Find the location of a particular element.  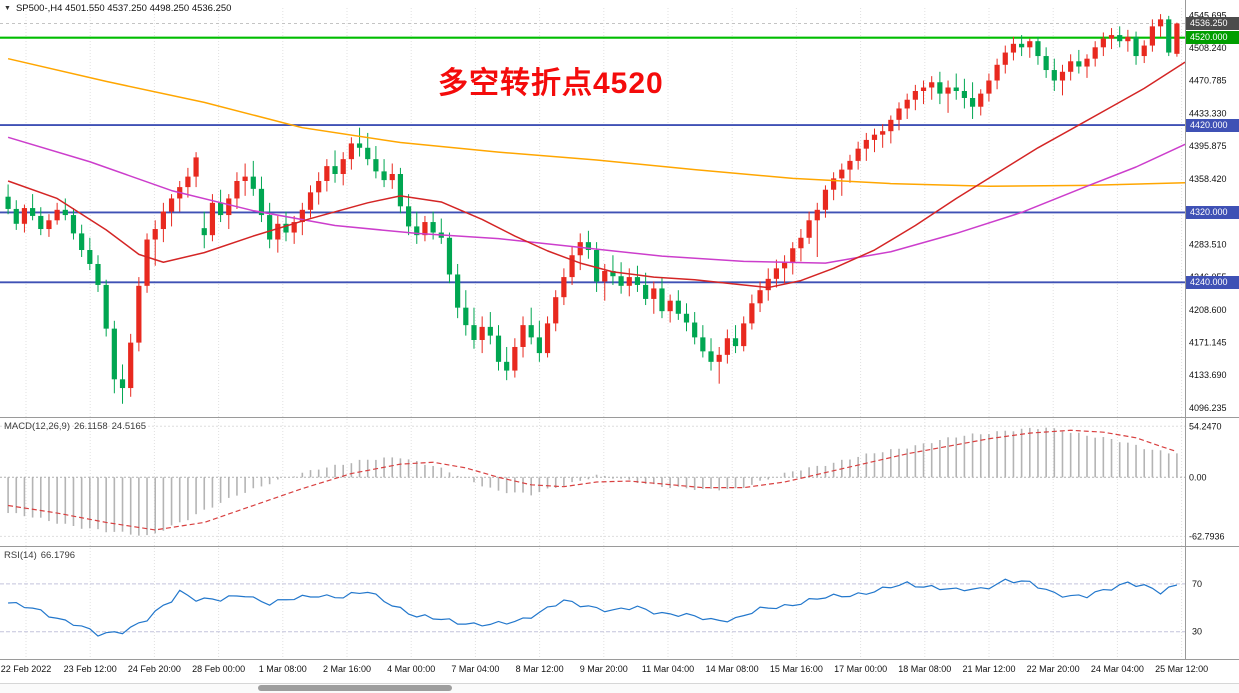

chart-scrollbar-thumb is located at coordinates (355, 688).